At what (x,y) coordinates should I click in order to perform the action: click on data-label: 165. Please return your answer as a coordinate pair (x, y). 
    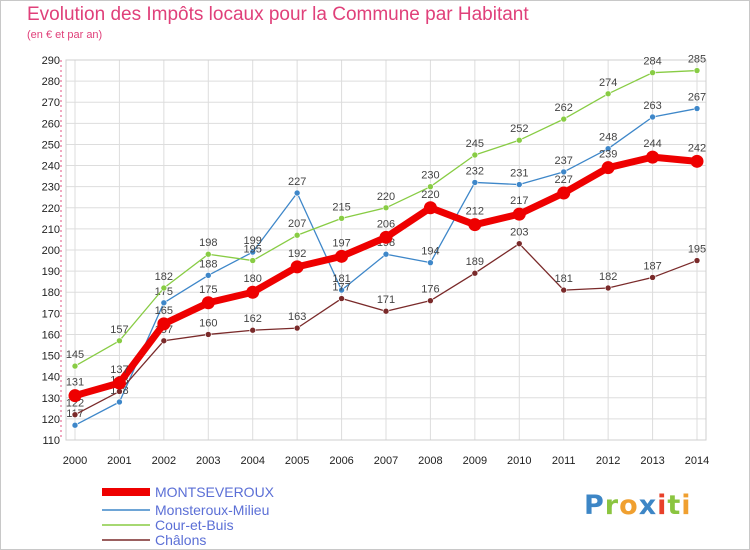
    Looking at the image, I should click on (164, 311).